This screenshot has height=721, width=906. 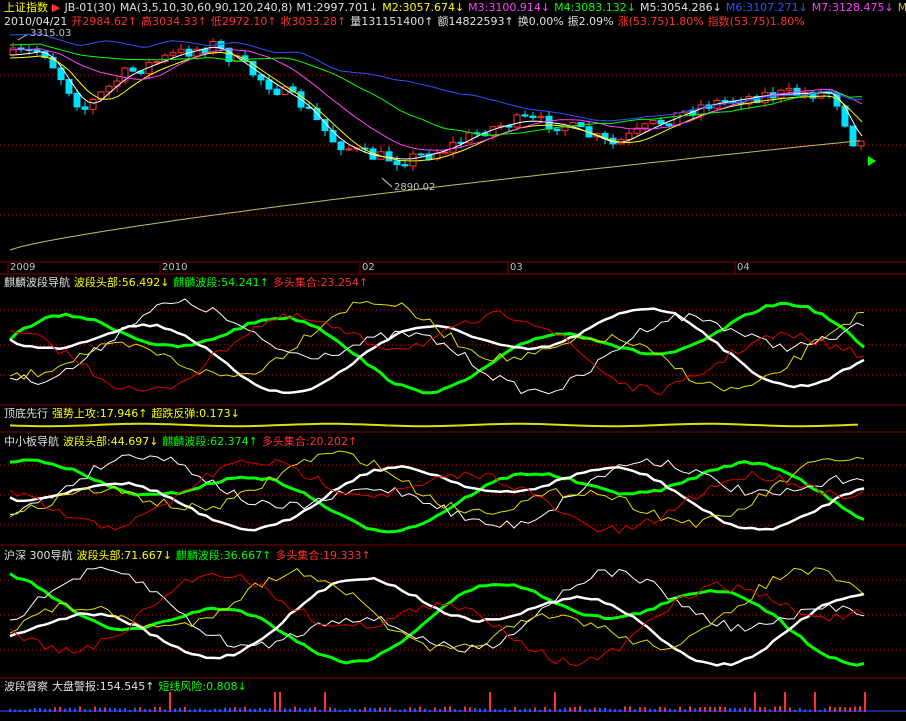 What do you see at coordinates (111, 441) in the screenshot?
I see `item: 波段头部:44.697↓` at bounding box center [111, 441].